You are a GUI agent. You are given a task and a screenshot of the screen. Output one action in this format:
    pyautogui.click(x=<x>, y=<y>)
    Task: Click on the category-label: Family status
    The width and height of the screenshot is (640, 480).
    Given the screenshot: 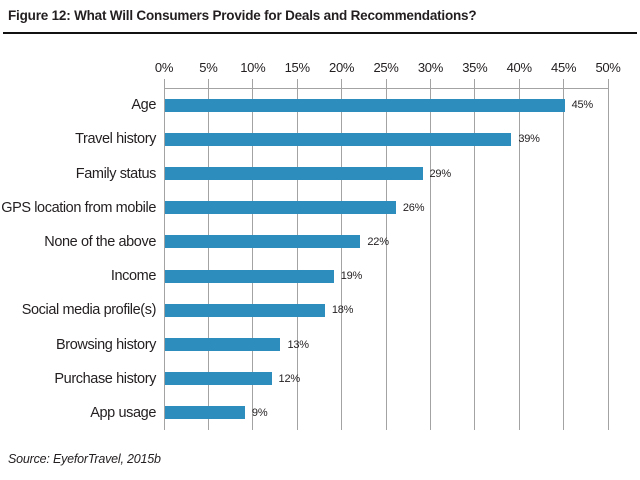 What is the action you would take?
    pyautogui.click(x=116, y=173)
    